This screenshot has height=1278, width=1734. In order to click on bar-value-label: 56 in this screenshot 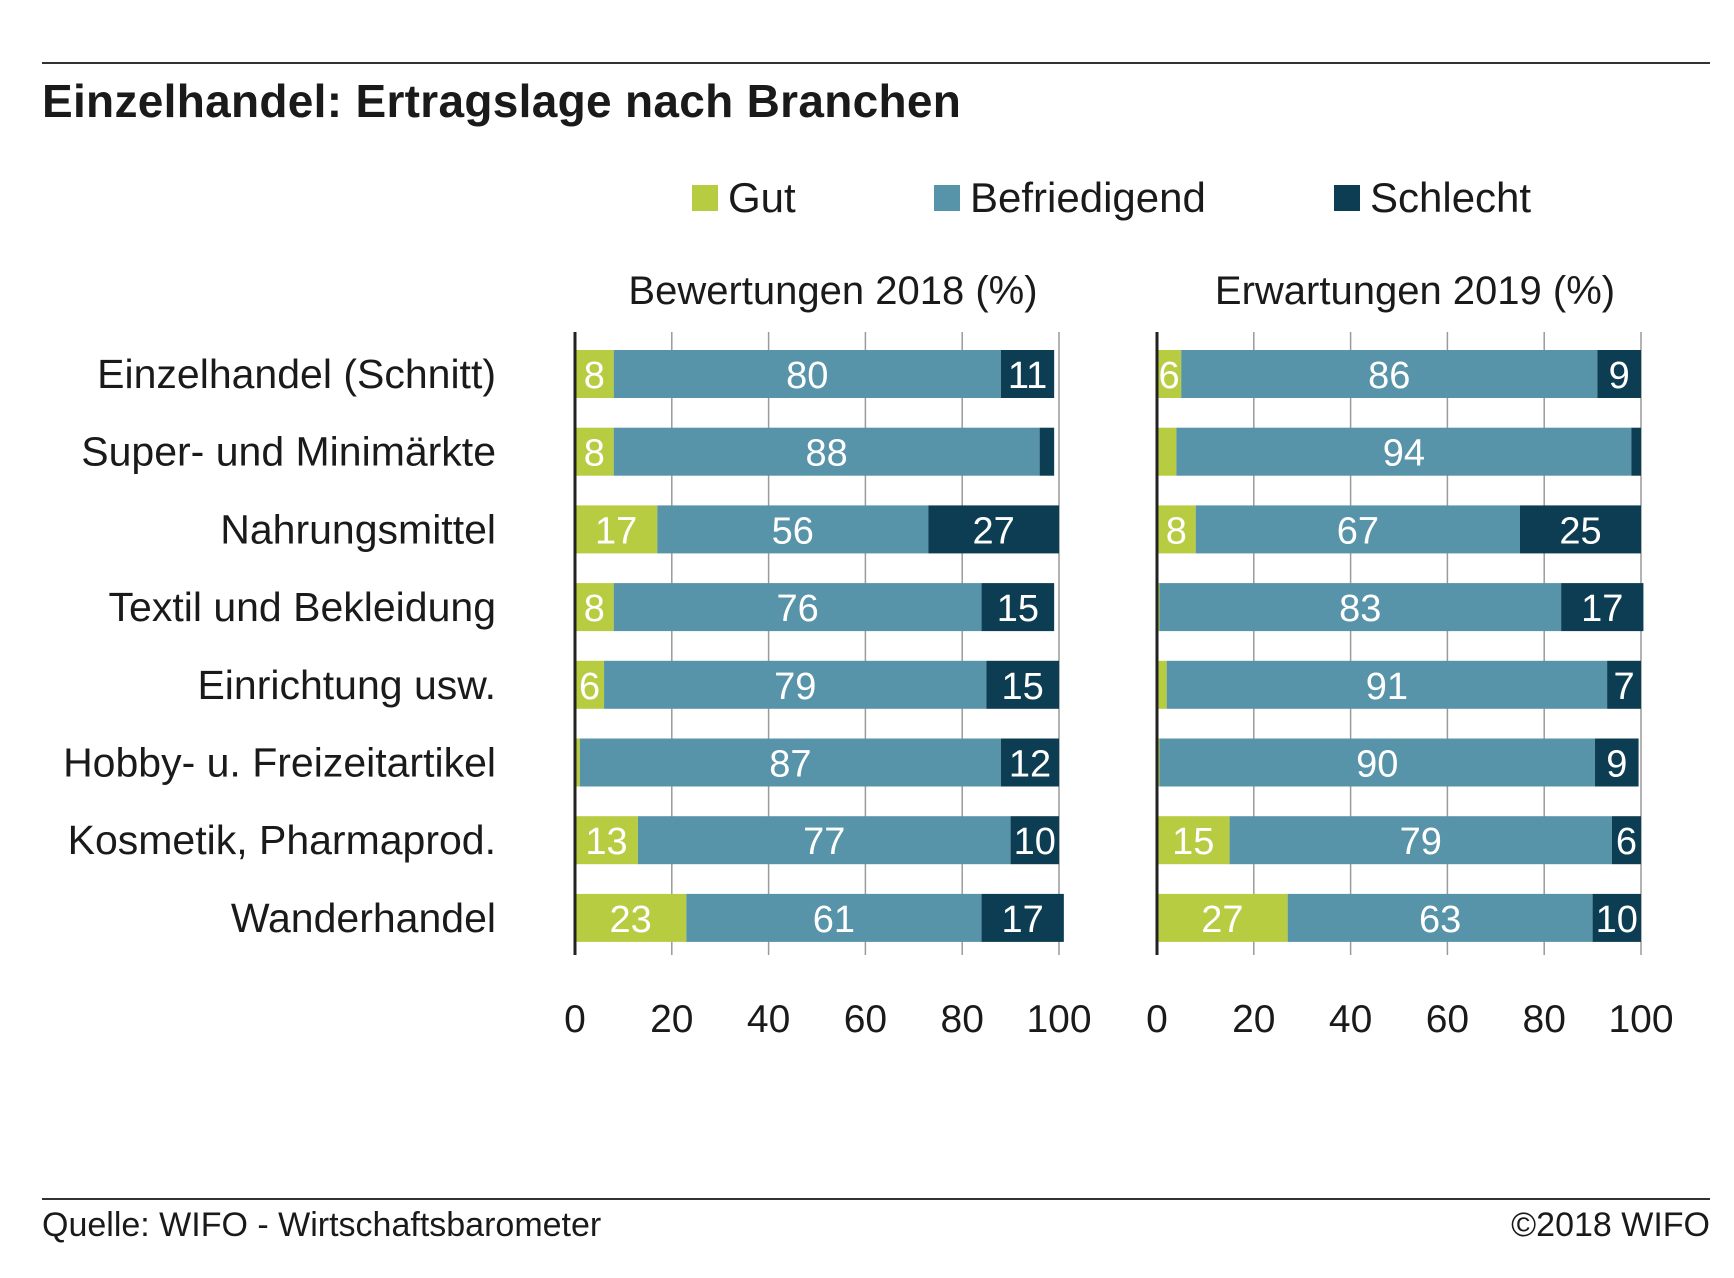, I will do `click(793, 531)`.